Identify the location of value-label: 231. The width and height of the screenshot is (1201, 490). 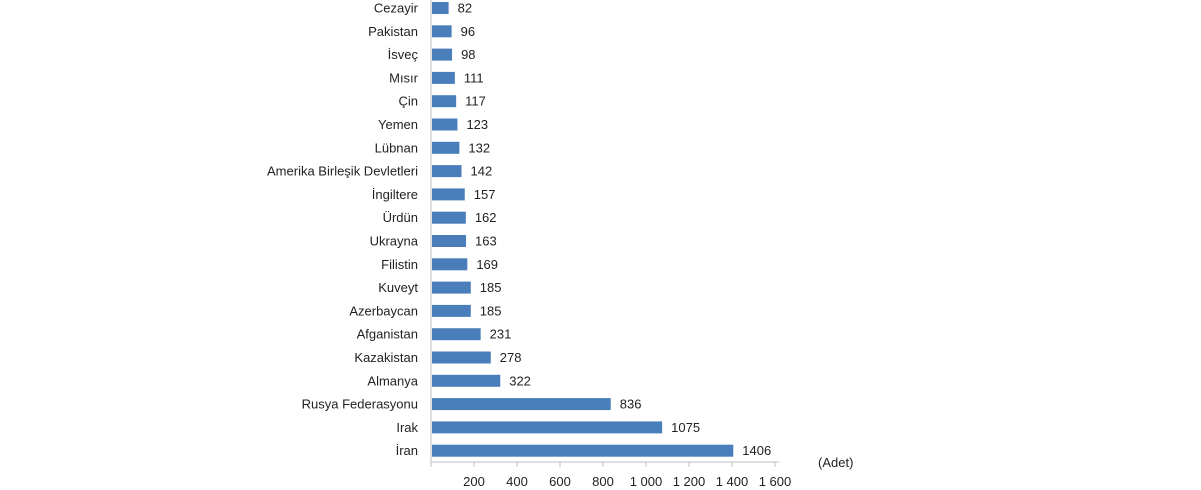
(501, 334).